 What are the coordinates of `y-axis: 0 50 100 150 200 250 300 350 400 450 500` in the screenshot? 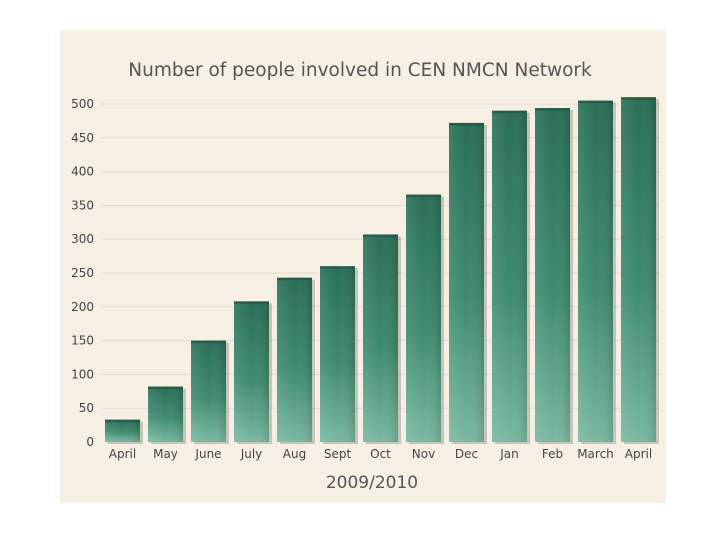 It's located at (82, 273).